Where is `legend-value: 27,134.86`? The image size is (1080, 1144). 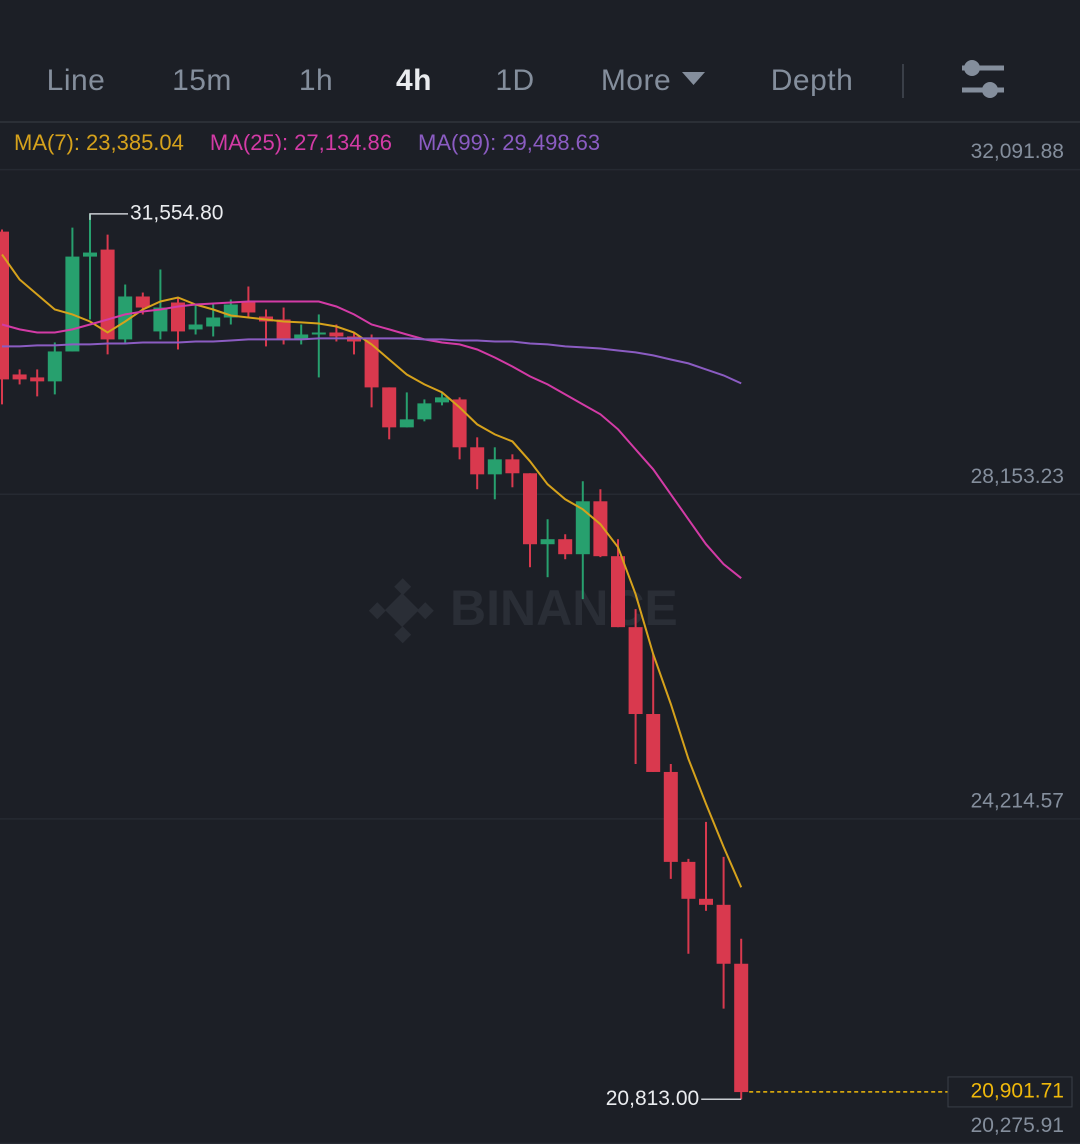 legend-value: 27,134.86 is located at coordinates (343, 142).